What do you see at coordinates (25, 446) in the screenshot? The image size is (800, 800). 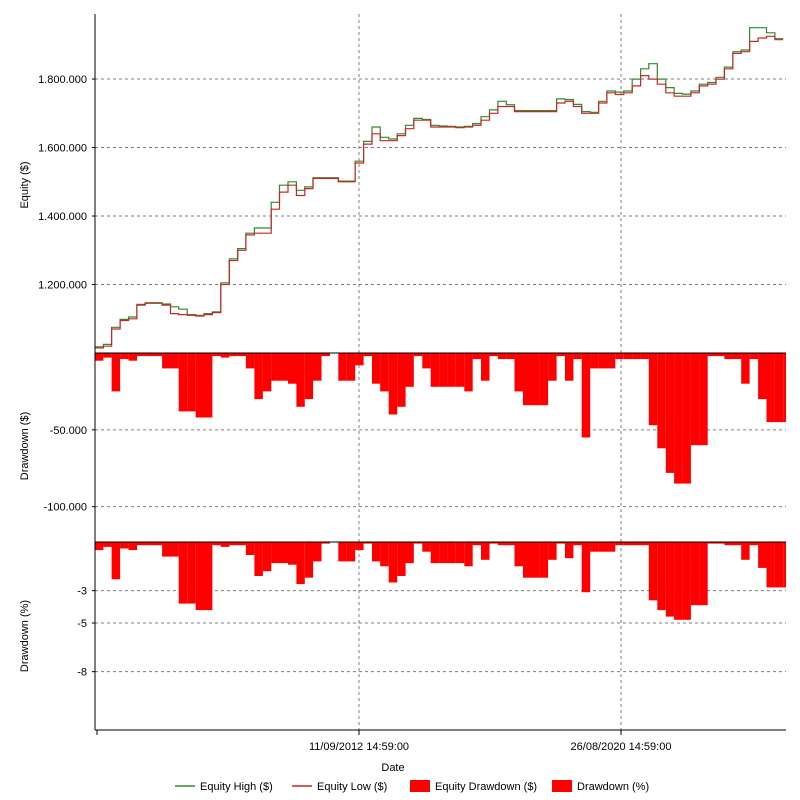 I see `drawdown-usd-axis-label: Drawdown ($)` at bounding box center [25, 446].